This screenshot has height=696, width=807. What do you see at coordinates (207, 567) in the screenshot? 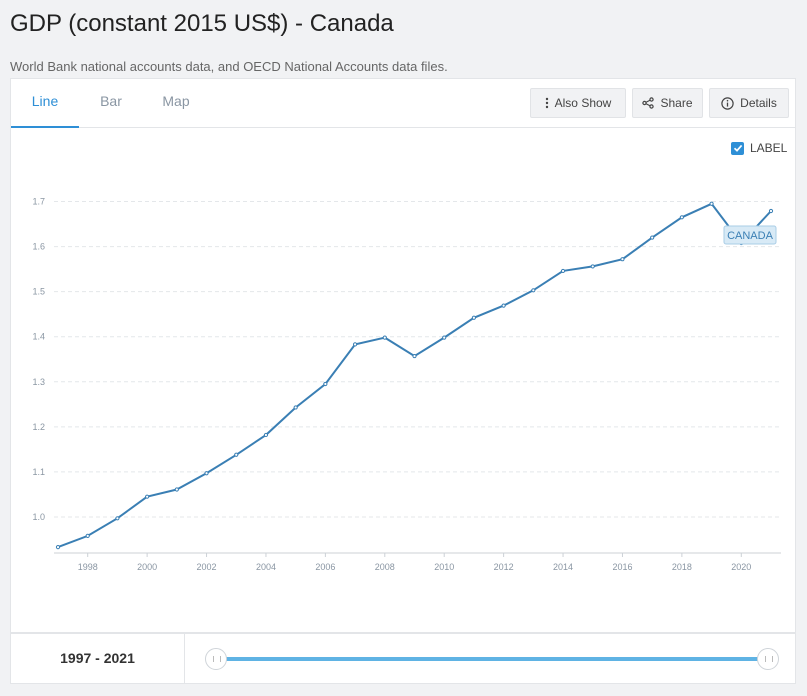
I see `x-tick-label: 2002` at bounding box center [207, 567].